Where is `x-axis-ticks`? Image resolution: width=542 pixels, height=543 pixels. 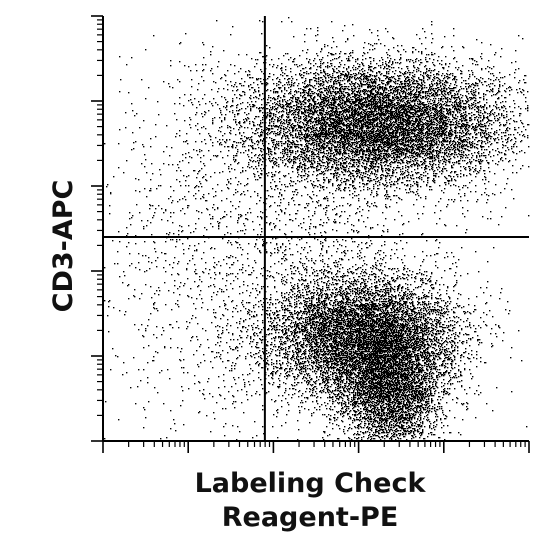 x-axis-ticks is located at coordinates (316, 447).